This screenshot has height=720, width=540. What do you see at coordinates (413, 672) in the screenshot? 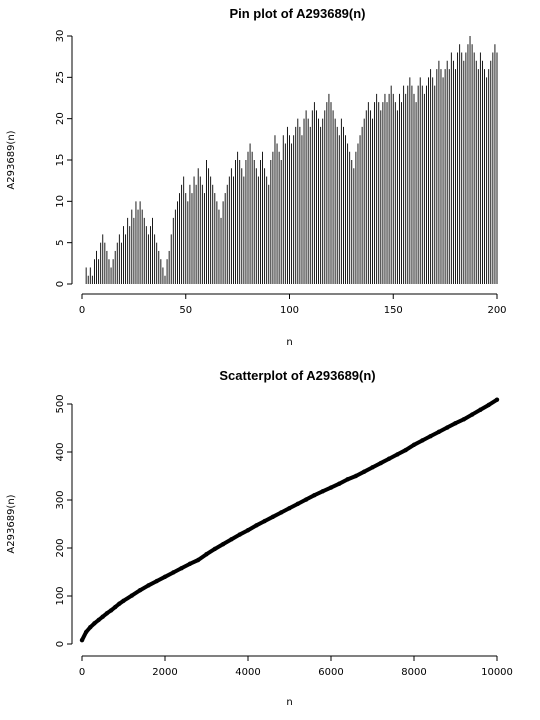
I see `x-tick-label: 8000` at bounding box center [413, 672].